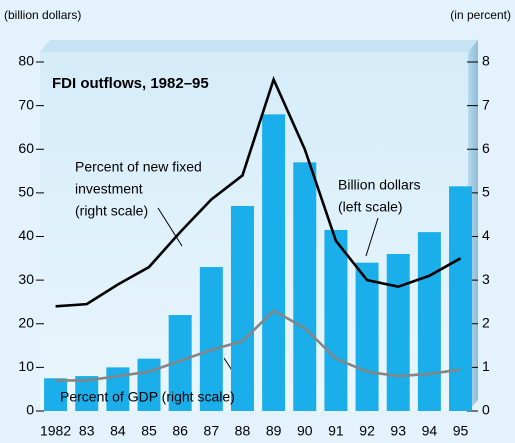 This screenshot has width=515, height=443. What do you see at coordinates (336, 431) in the screenshot?
I see `x-tick-label: 91` at bounding box center [336, 431].